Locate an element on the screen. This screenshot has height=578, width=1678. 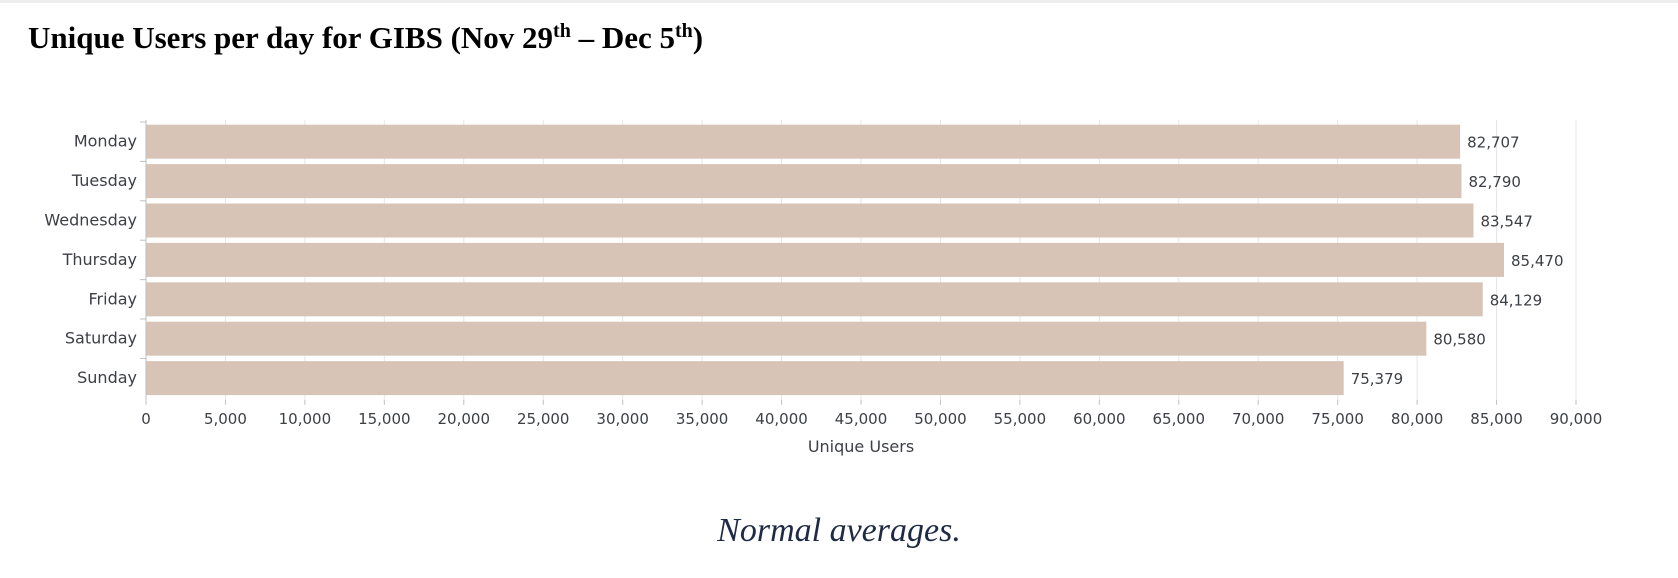
title-suffix: ) is located at coordinates (698, 37).